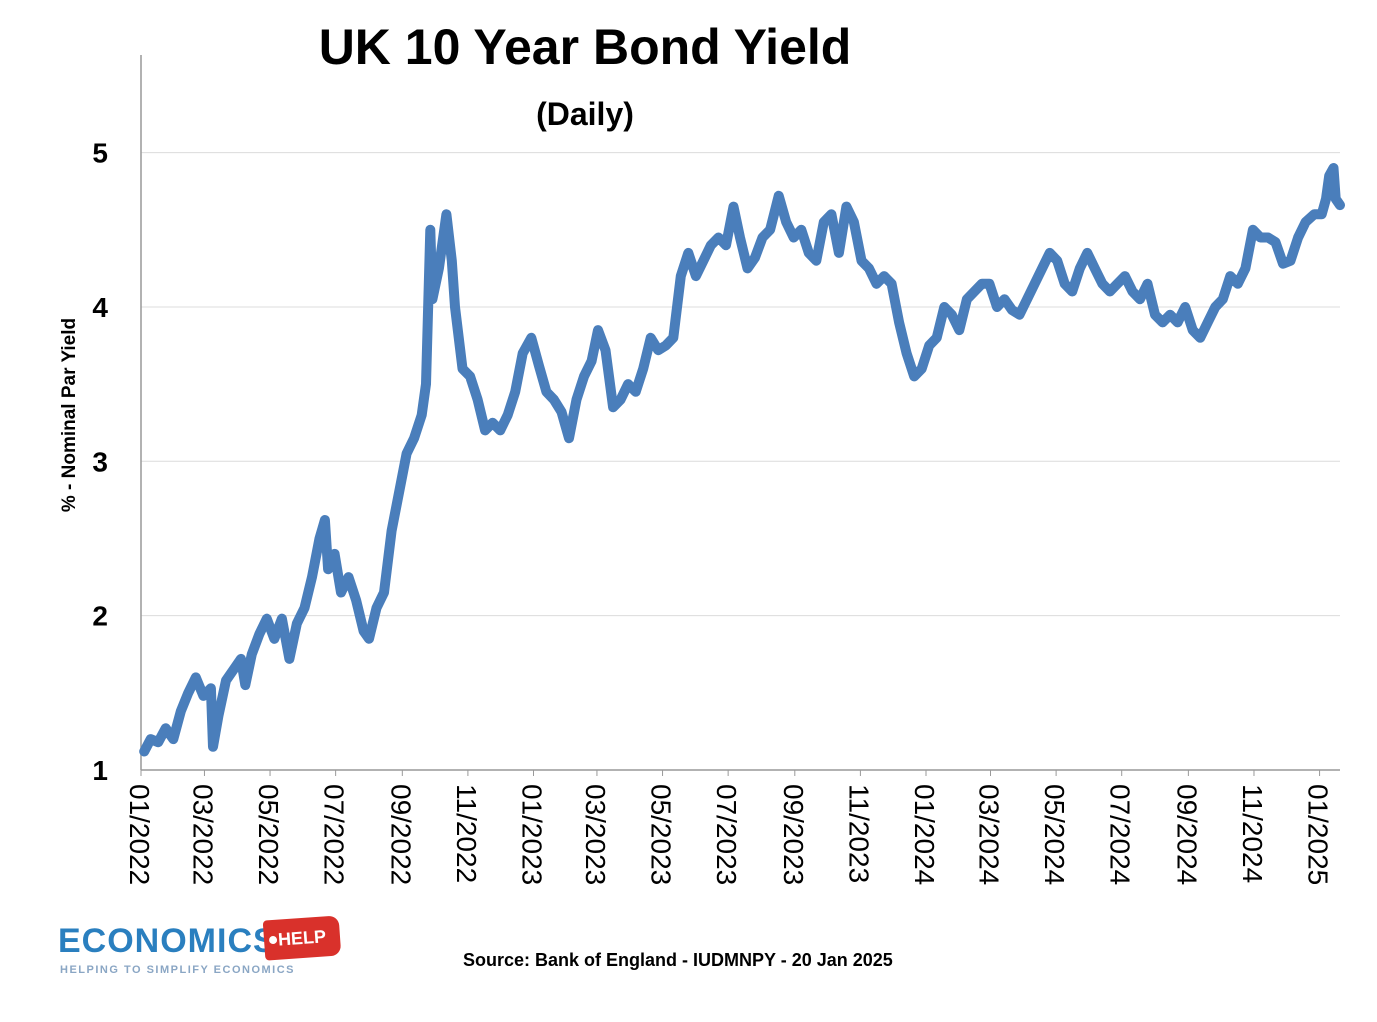 This screenshot has height=1022, width=1377. Describe the element at coordinates (139, 834) in the screenshot. I see `x-tick-label: 01/2022` at that location.